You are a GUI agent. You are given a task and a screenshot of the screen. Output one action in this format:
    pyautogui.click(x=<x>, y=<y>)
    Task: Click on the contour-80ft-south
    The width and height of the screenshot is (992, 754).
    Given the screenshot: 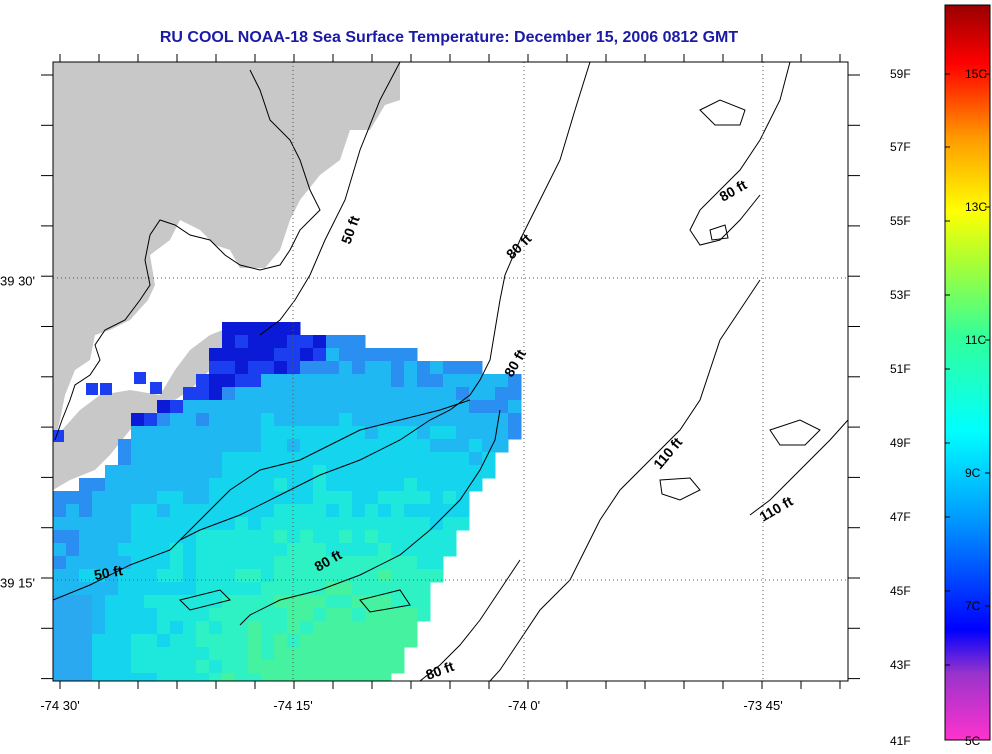 What is the action you would take?
    pyautogui.click(x=370, y=517)
    